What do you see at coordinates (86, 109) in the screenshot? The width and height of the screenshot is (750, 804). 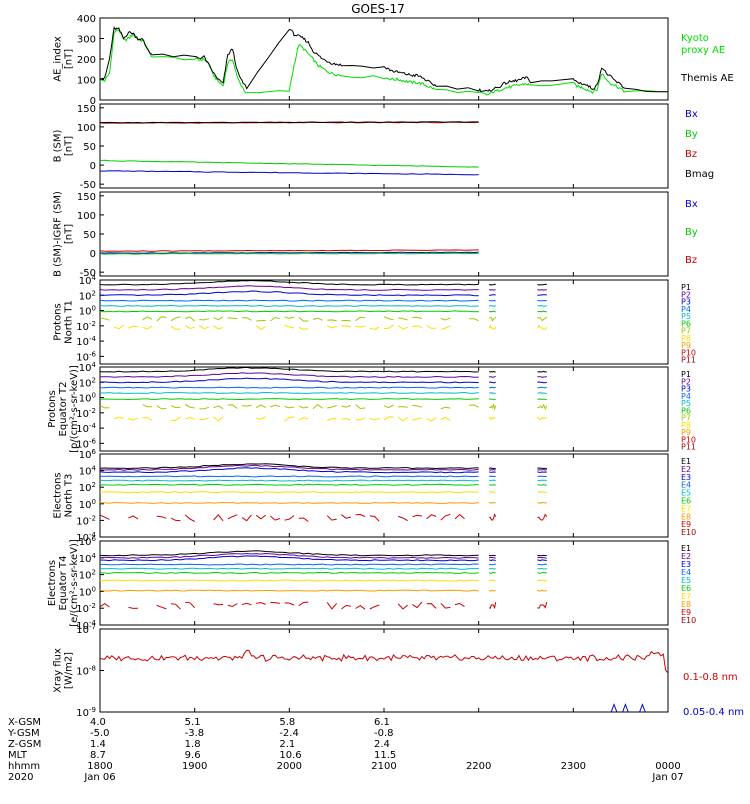 I see `y-tick-label: 150` at bounding box center [86, 109].